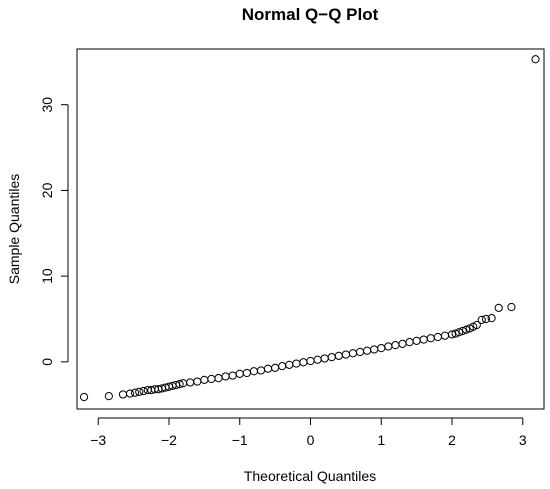 The height and width of the screenshot is (489, 550). Describe the element at coordinates (240, 440) in the screenshot. I see `x-tick-label: −1` at that location.